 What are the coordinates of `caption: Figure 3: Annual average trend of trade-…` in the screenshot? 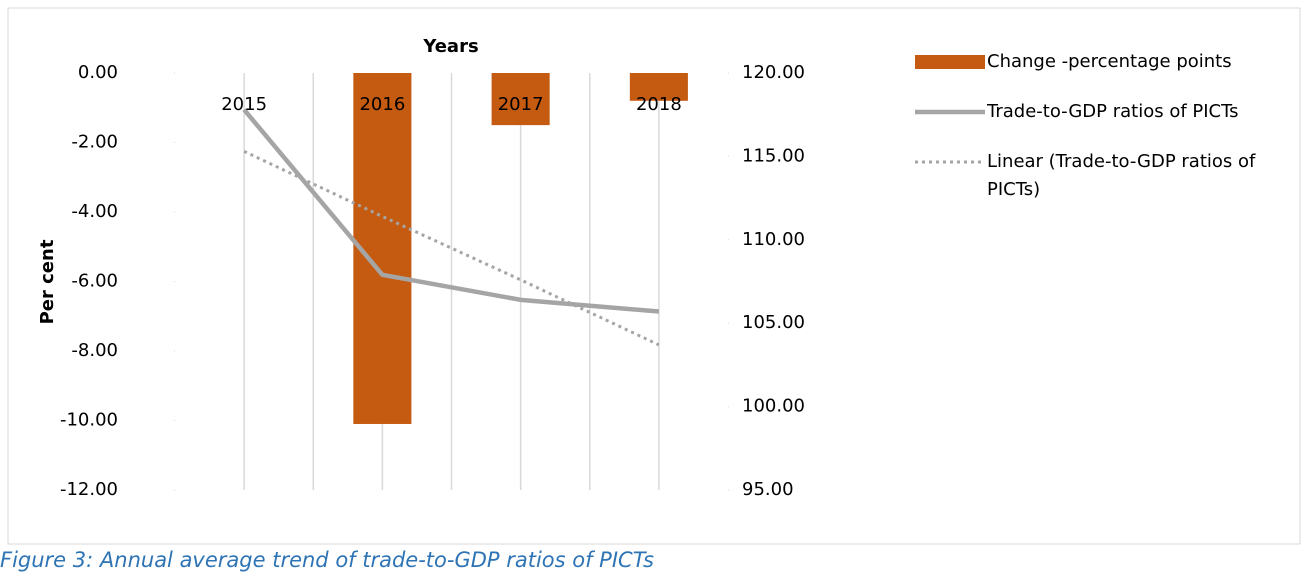 It's located at (327, 560).